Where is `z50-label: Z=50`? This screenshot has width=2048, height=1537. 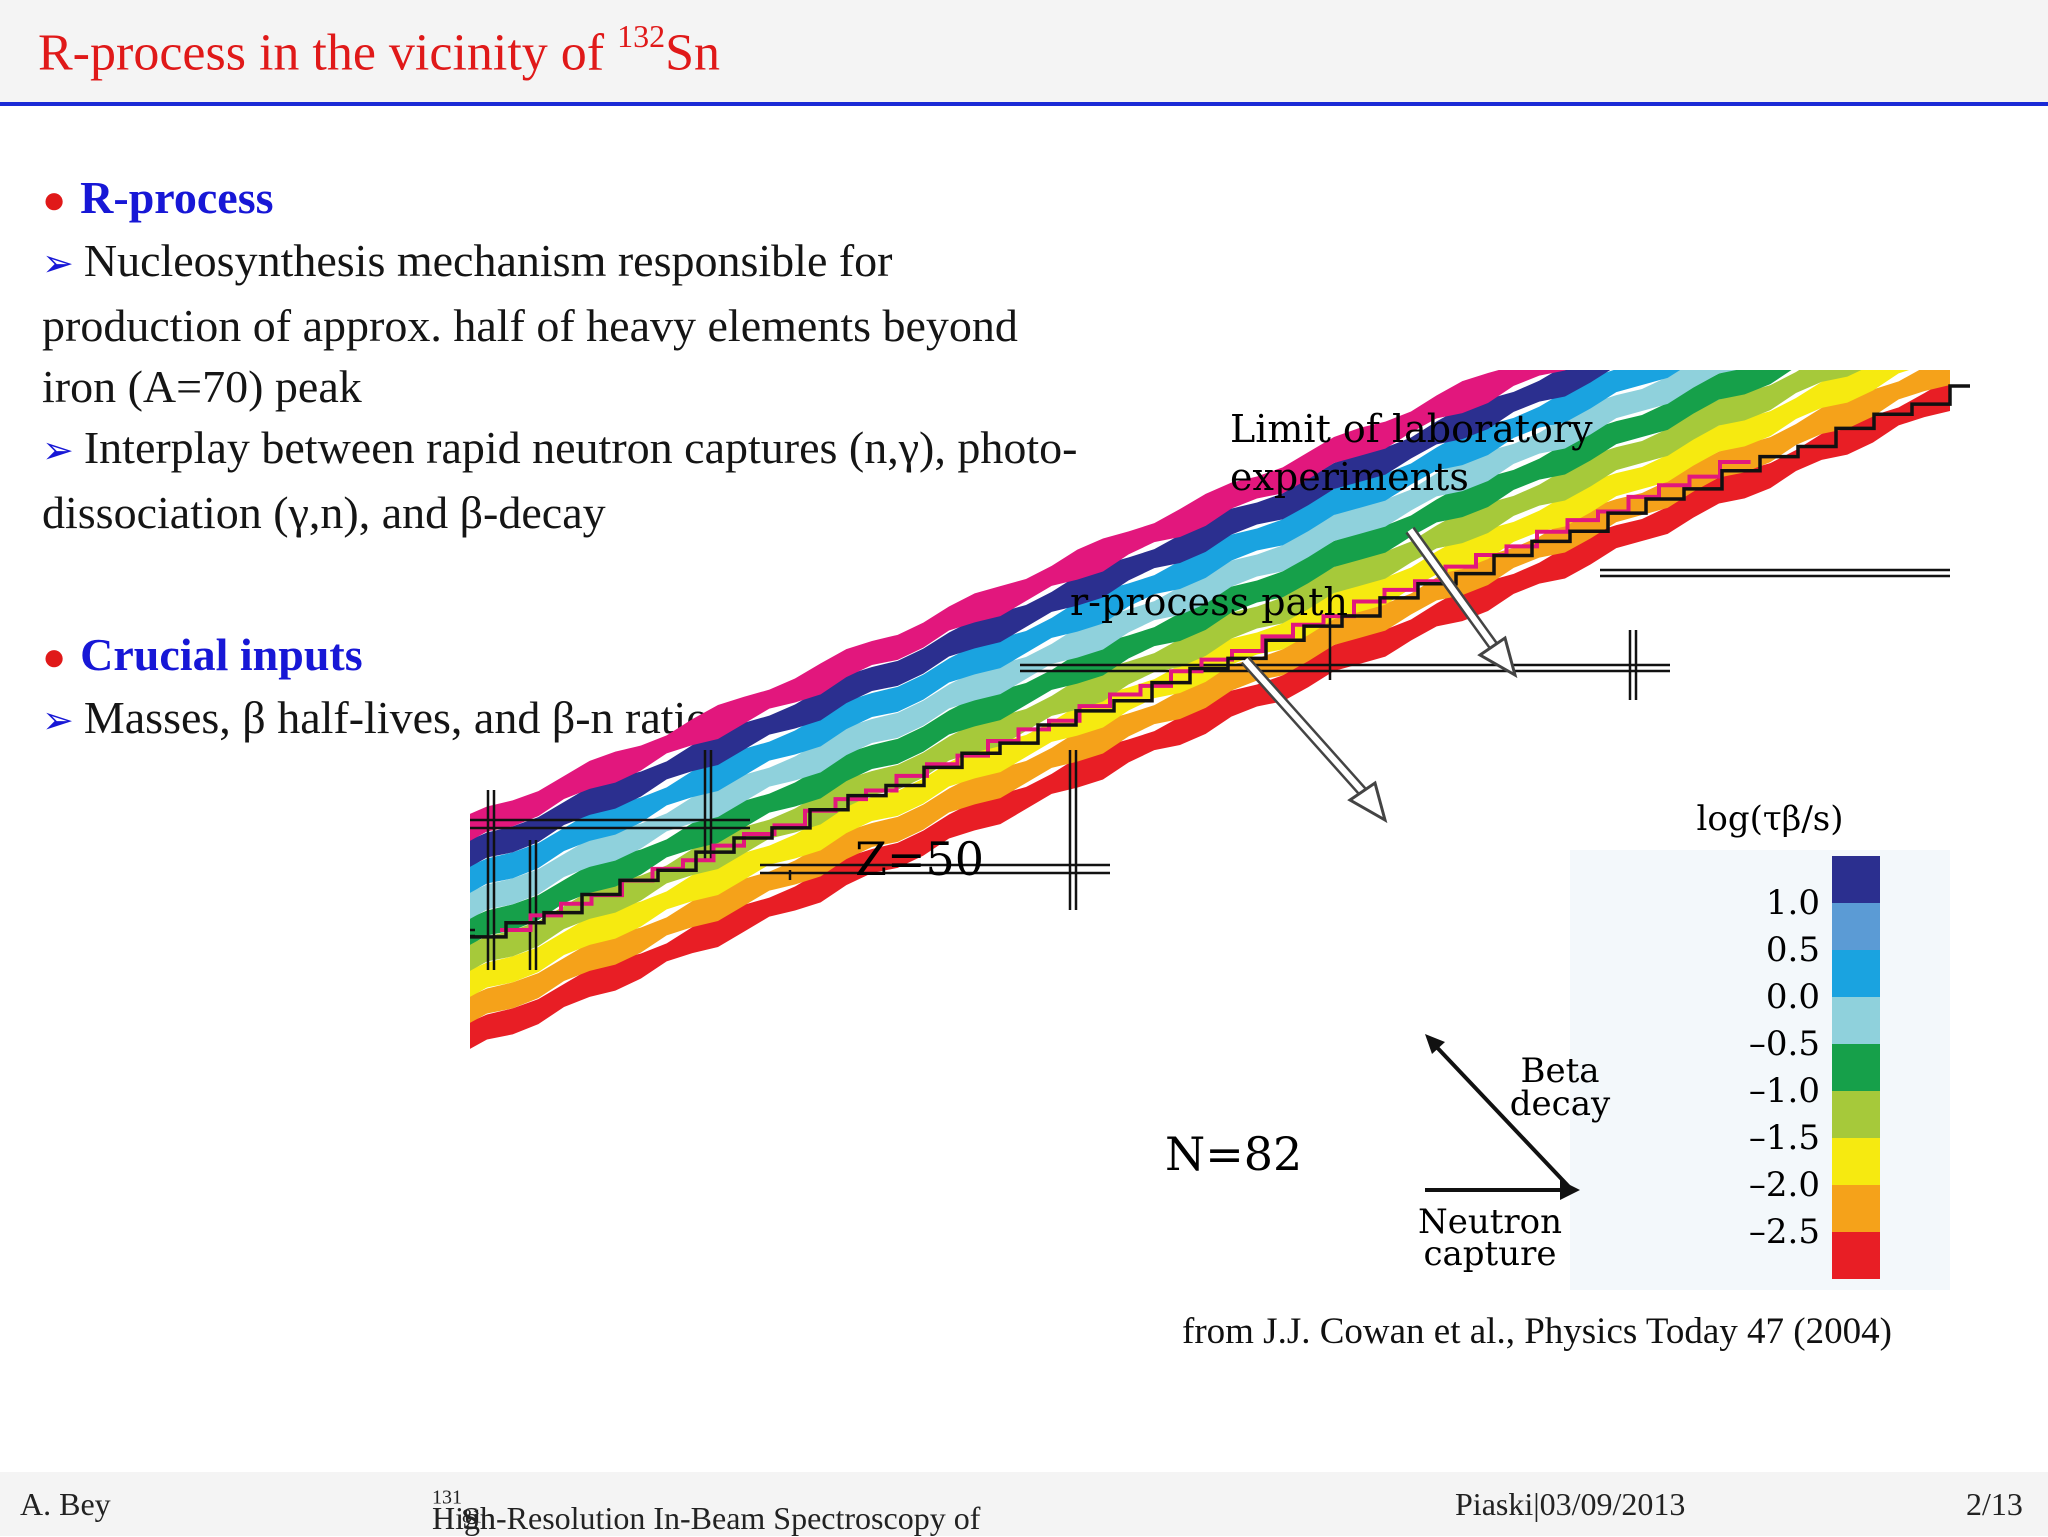
z50-label: Z=50 is located at coordinates (919, 859).